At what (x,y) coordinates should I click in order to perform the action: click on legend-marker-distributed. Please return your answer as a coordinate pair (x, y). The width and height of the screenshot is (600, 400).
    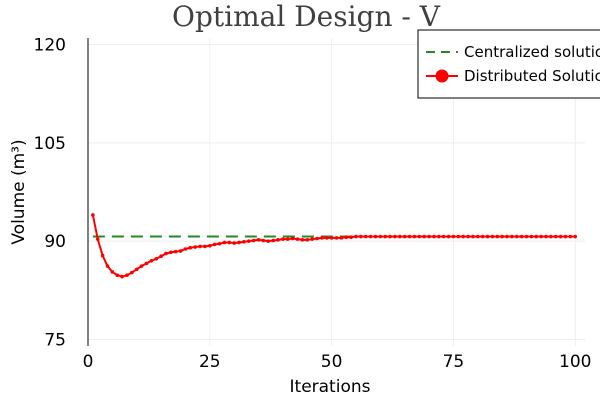
    Looking at the image, I should click on (442, 76).